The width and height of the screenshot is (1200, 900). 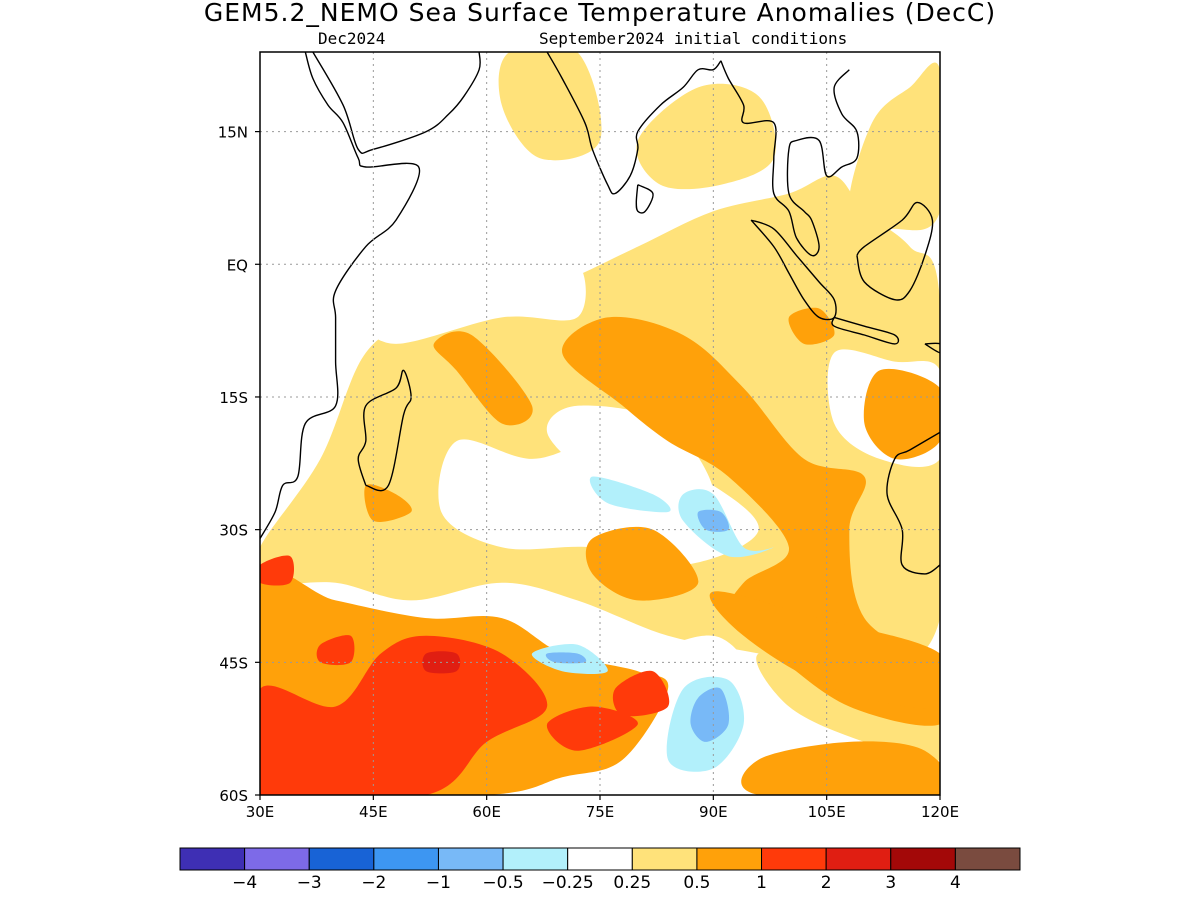 I want to click on lon-tick-label-5: 105E, so click(x=827, y=812).